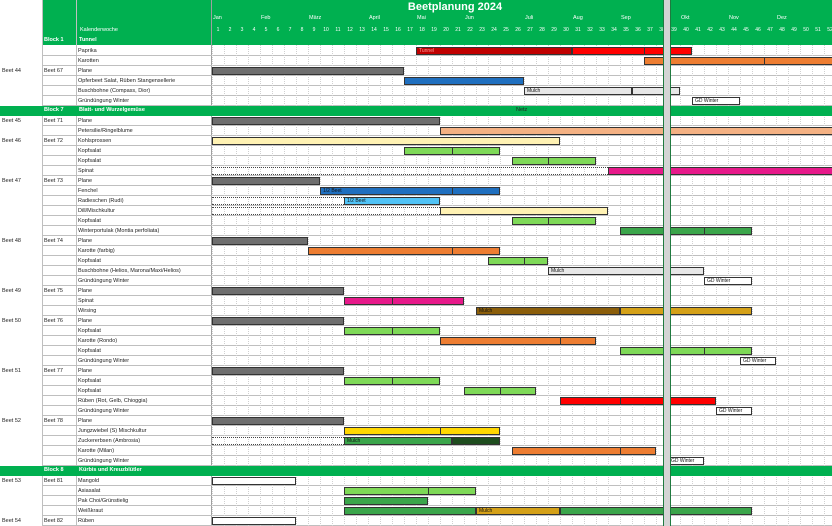 The width and height of the screenshot is (832, 526). I want to click on week-label: 51, so click(818, 30).